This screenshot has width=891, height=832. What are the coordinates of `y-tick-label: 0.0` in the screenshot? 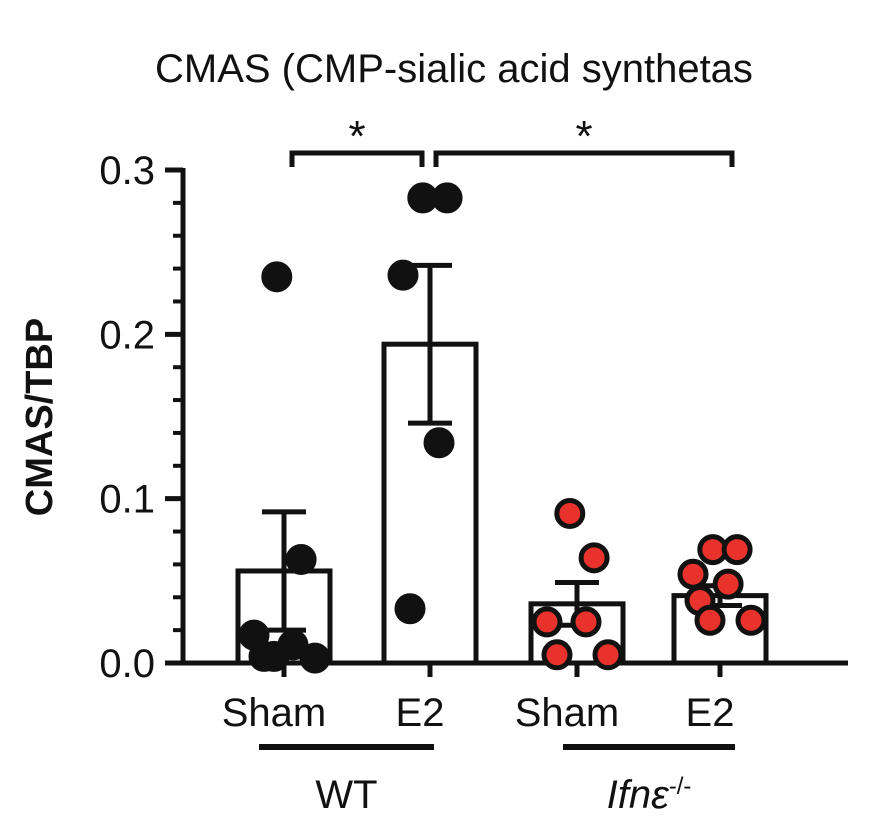 It's located at (127, 664).